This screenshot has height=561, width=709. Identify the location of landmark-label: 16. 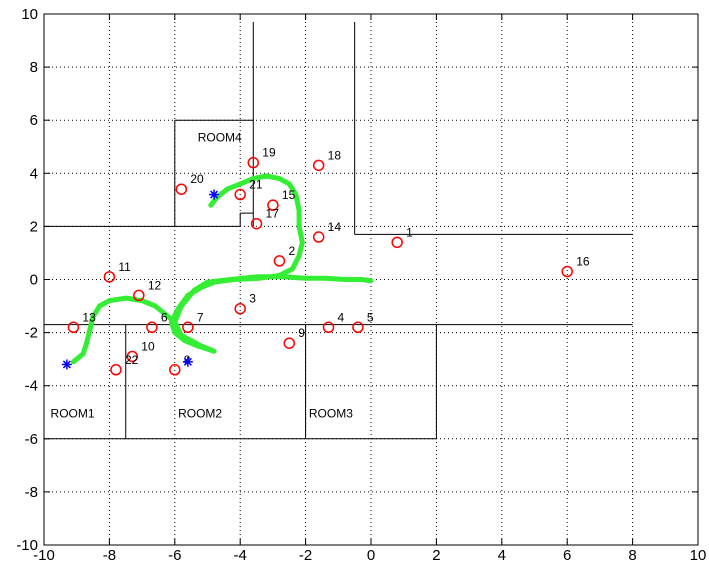
(583, 262).